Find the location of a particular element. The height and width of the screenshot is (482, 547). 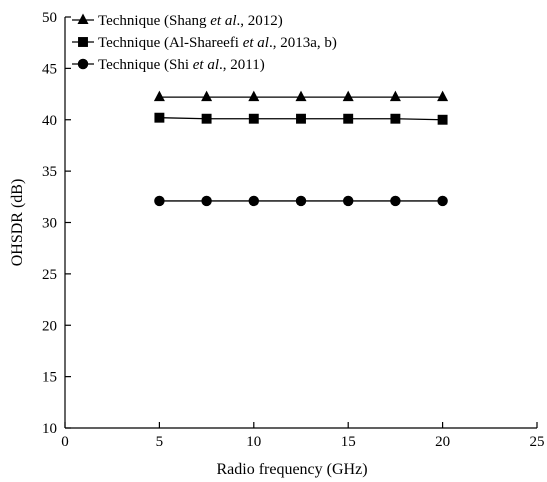

y-tick-label: 10 is located at coordinates (49, 429).